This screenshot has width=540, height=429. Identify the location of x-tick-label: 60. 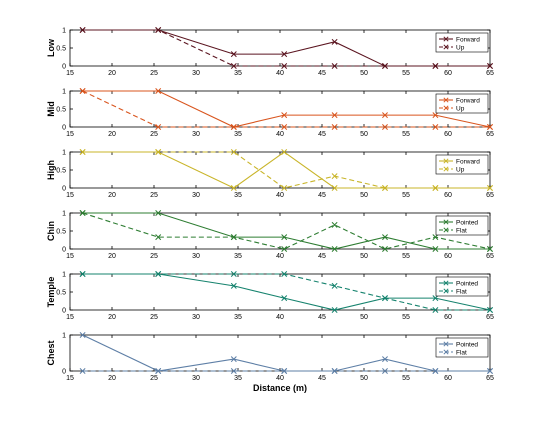
(448, 195).